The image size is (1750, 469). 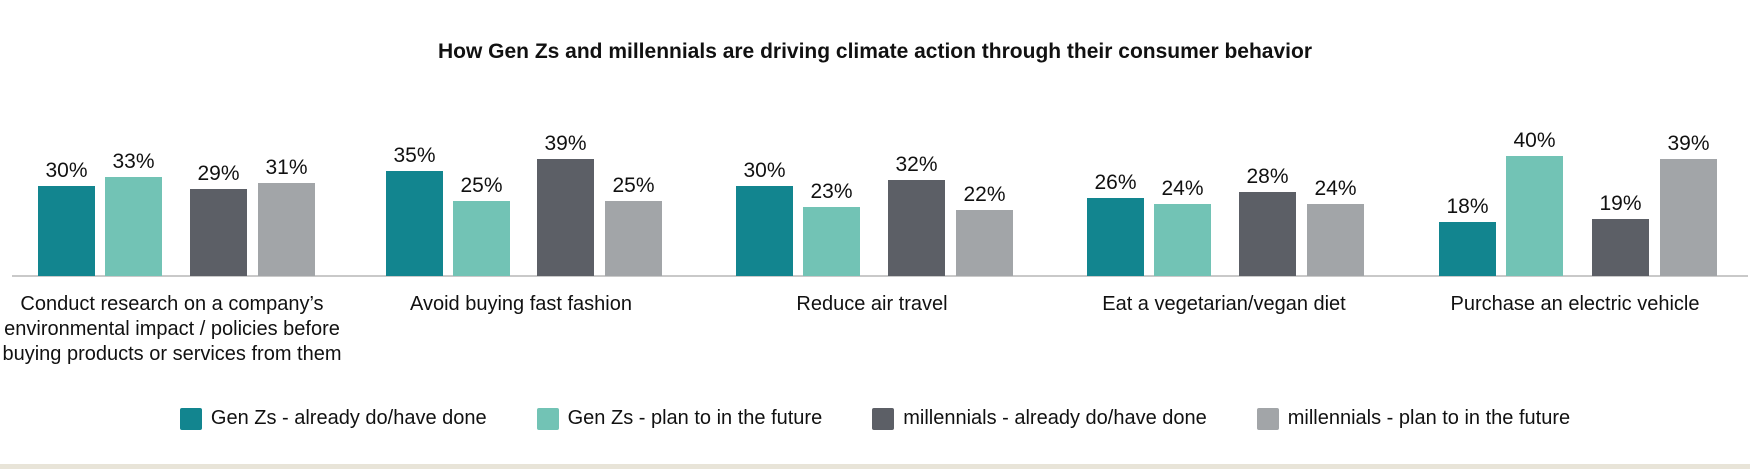 I want to click on data-label-3-series-4: 22%, so click(x=984, y=194).